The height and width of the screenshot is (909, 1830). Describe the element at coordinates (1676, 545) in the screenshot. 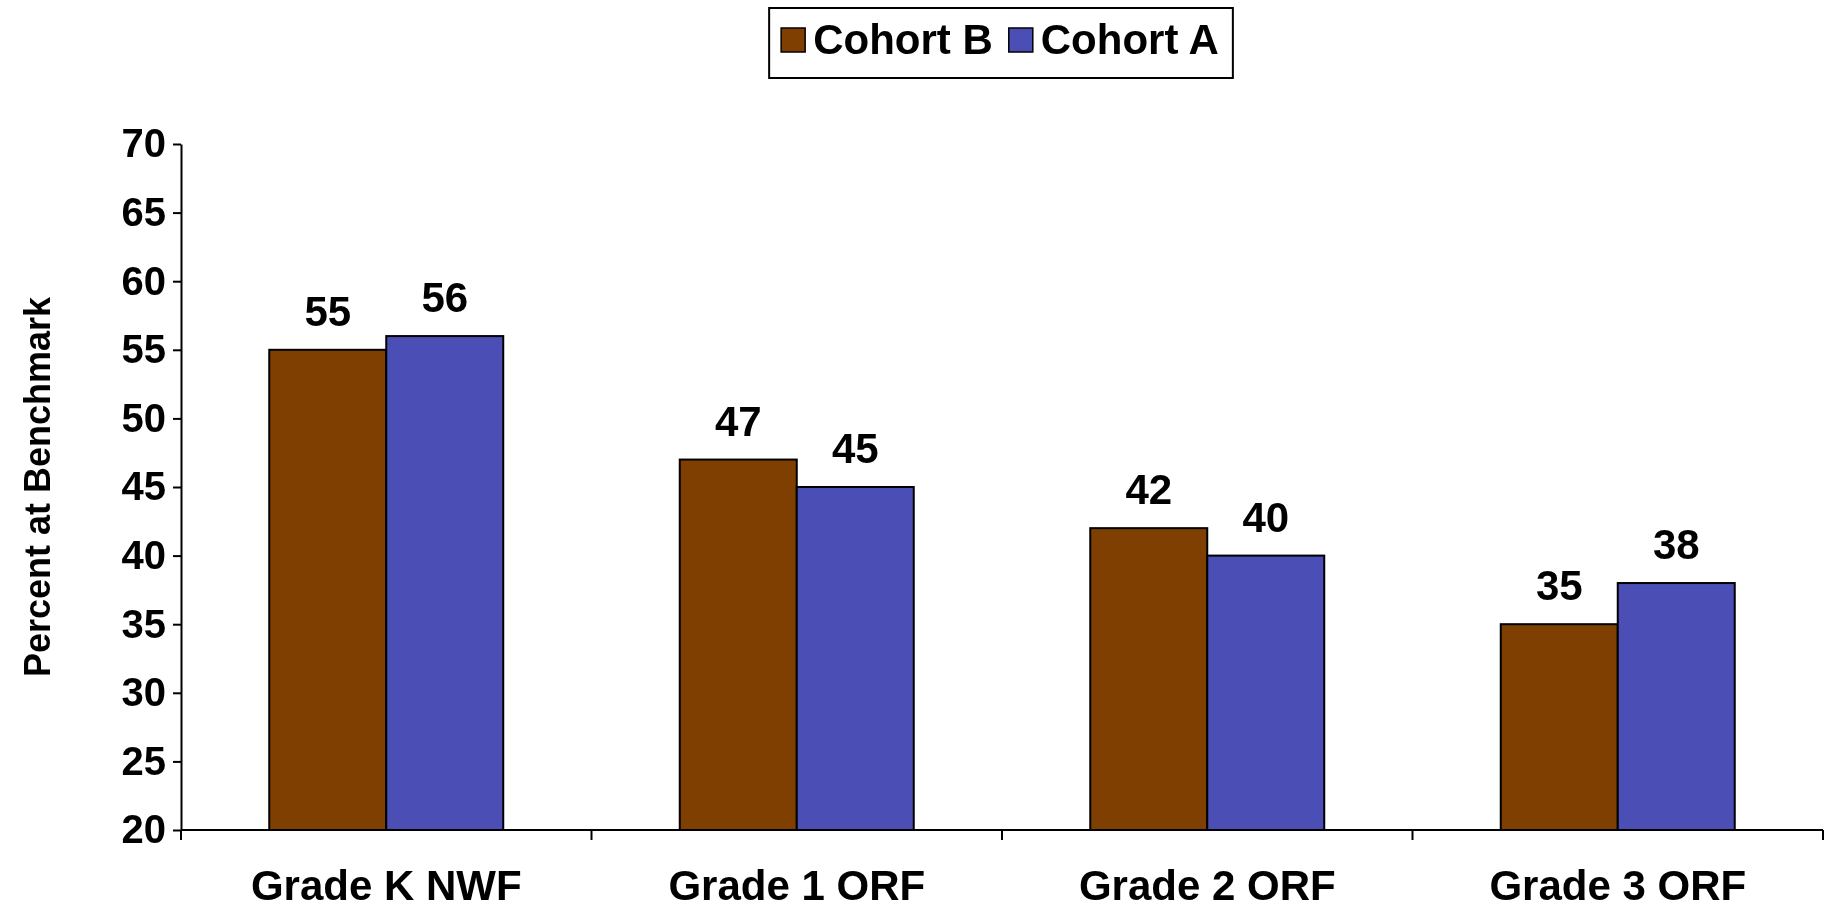

I see `data-label: 38` at that location.